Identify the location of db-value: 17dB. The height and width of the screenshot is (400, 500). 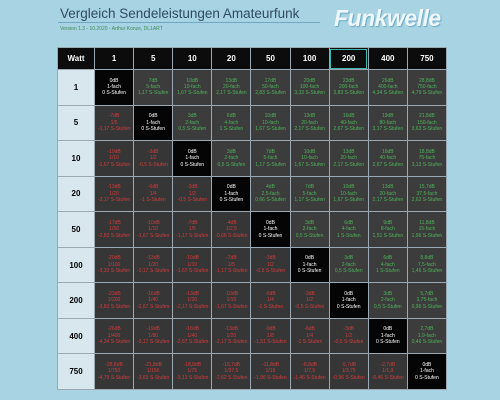
(270, 80).